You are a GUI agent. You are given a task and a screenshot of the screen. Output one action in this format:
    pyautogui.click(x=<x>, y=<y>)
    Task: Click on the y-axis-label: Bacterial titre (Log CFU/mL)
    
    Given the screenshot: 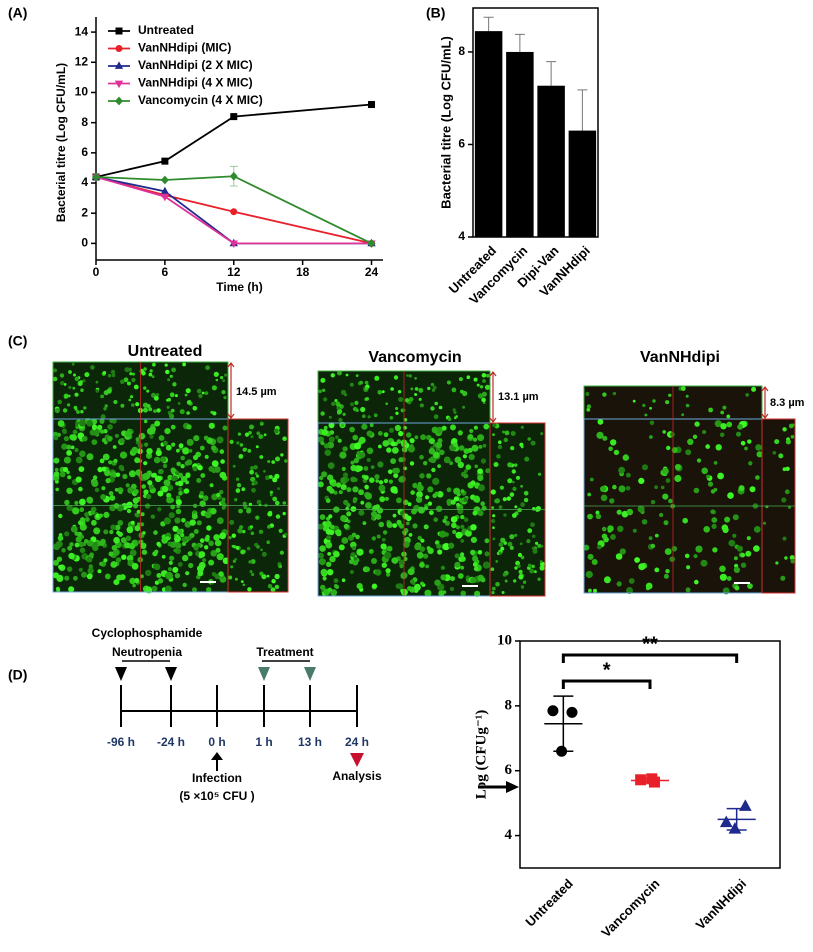 What is the action you would take?
    pyautogui.click(x=445, y=122)
    